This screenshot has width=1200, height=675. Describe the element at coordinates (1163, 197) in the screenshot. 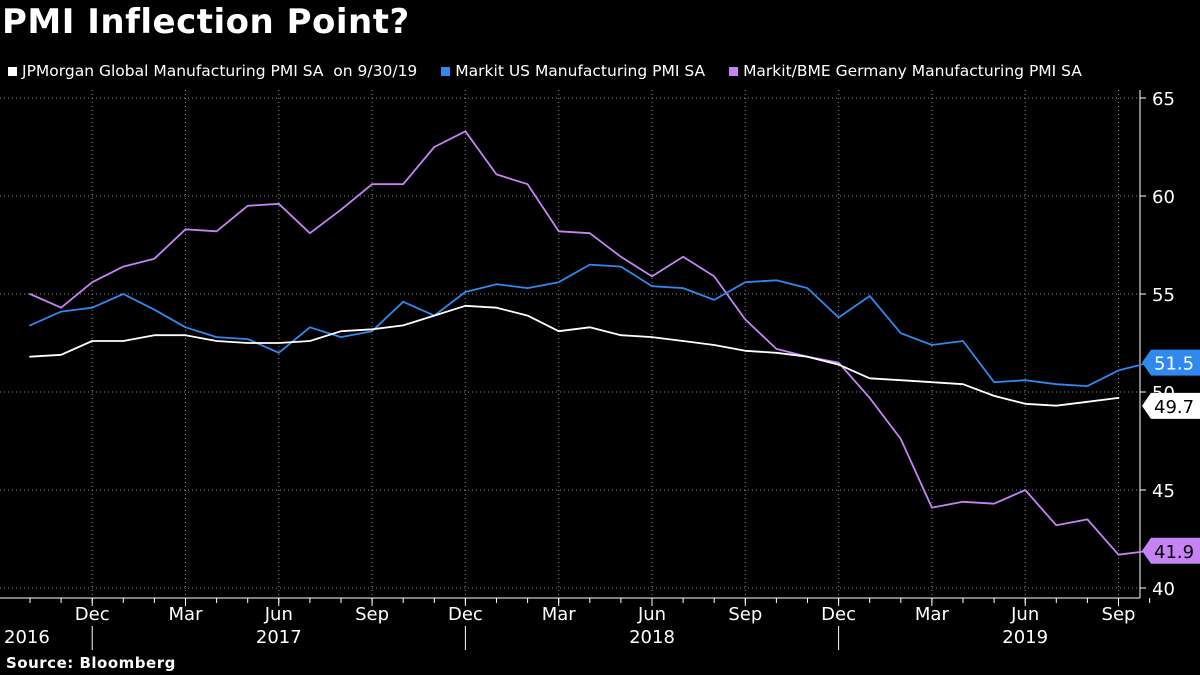

I see `y-tick-label-60: 60` at that location.